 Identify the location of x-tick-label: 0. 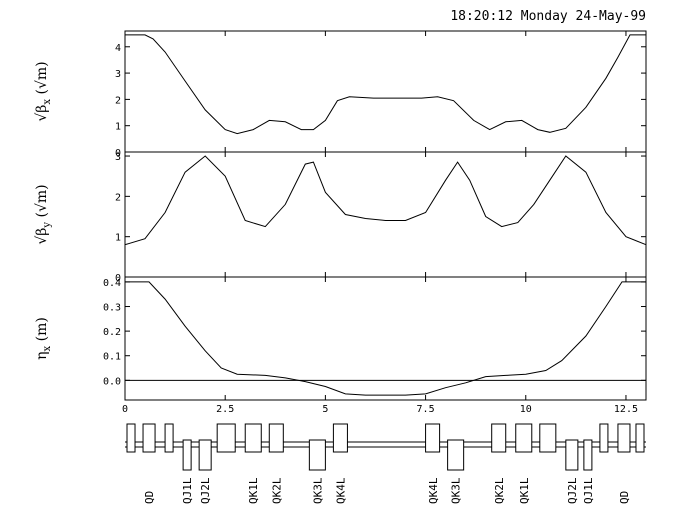
(125, 409).